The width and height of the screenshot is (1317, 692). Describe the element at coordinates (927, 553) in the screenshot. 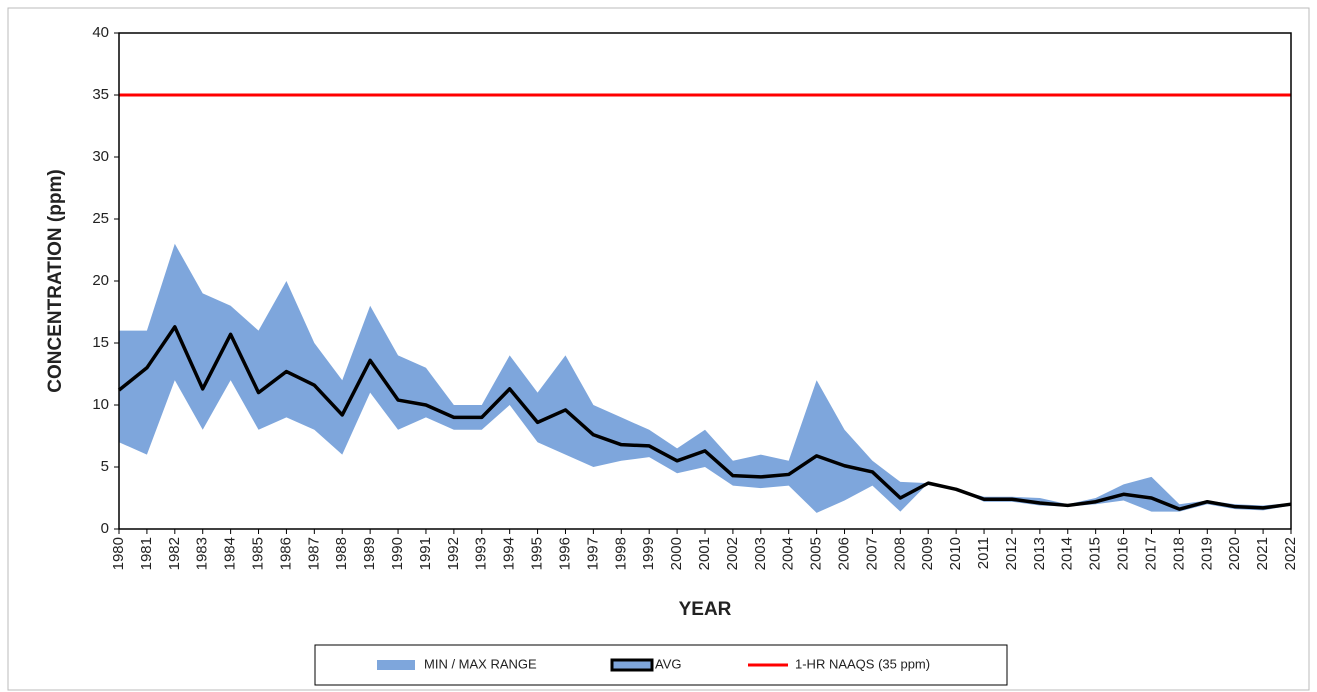

I see `x-tick-label: 2009` at that location.